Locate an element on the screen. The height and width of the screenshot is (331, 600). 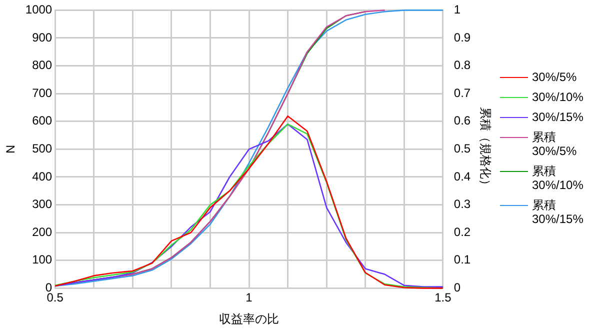
legend-label: 30%/15% is located at coordinates (558, 117).